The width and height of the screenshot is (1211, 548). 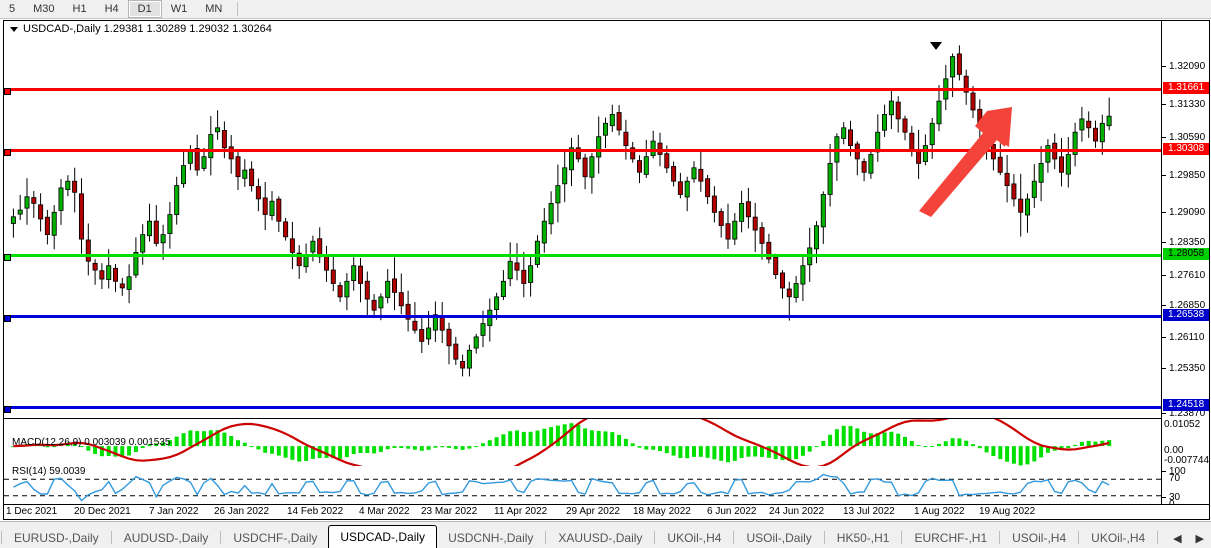 What do you see at coordinates (939, 511) in the screenshot?
I see `time-label-13: 1 Aug 2022` at bounding box center [939, 511].